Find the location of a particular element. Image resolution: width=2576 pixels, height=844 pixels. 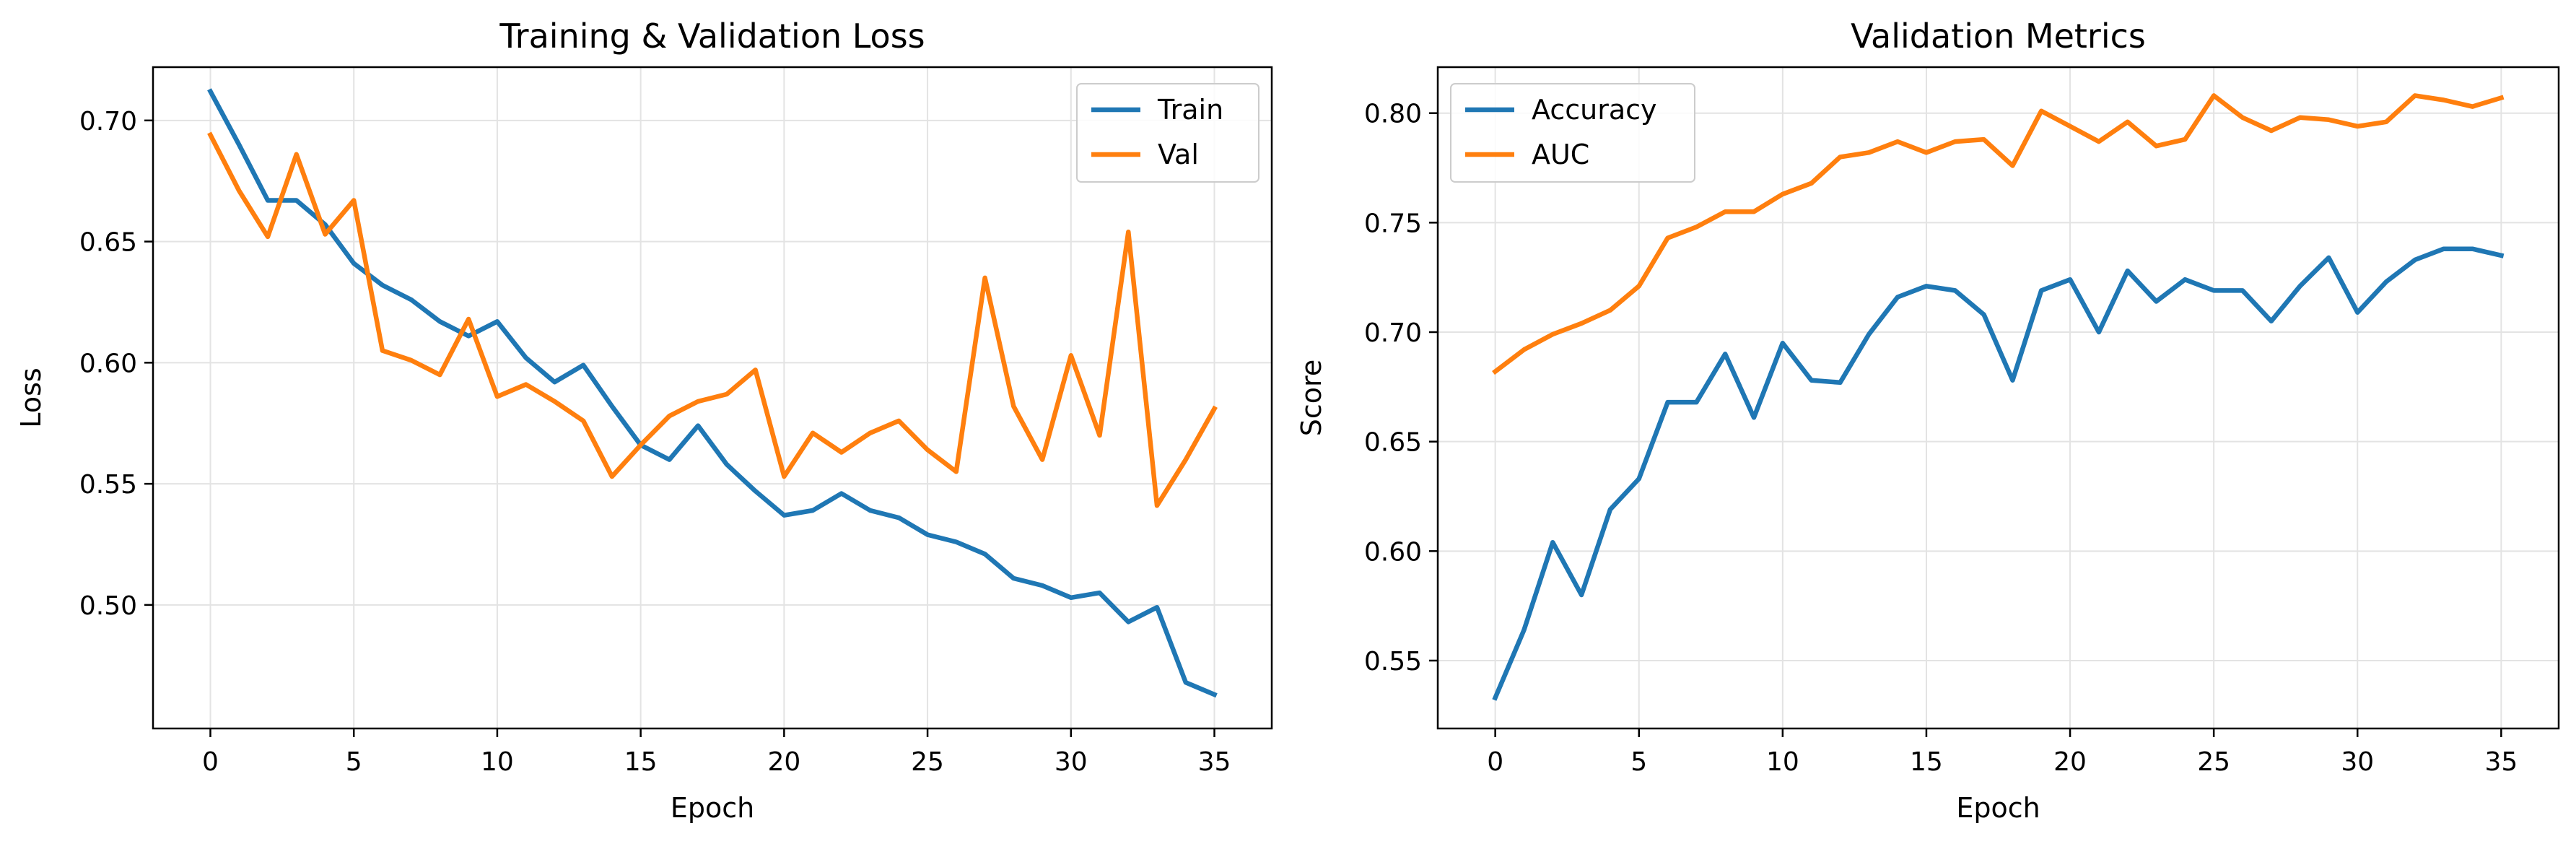

legend: Accuracy AUC is located at coordinates (1572, 133).